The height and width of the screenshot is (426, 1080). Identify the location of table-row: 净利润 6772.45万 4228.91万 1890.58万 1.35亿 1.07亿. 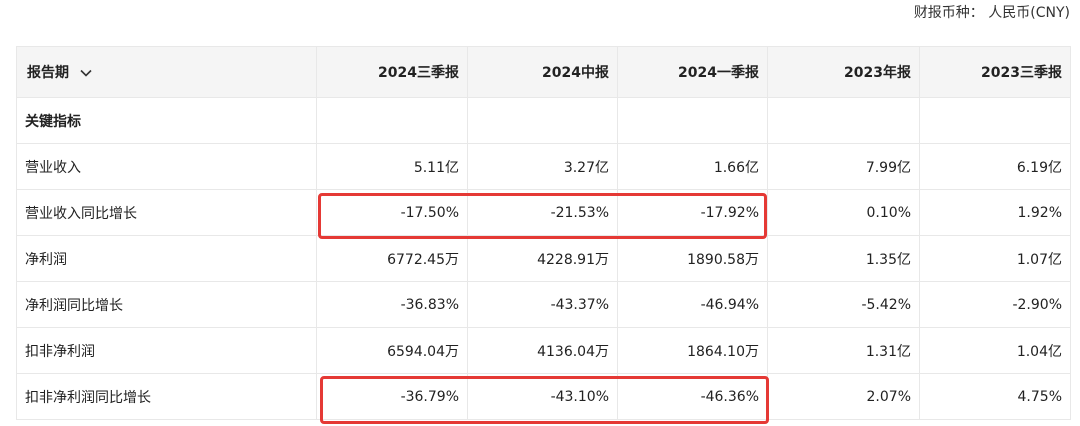
(543, 258).